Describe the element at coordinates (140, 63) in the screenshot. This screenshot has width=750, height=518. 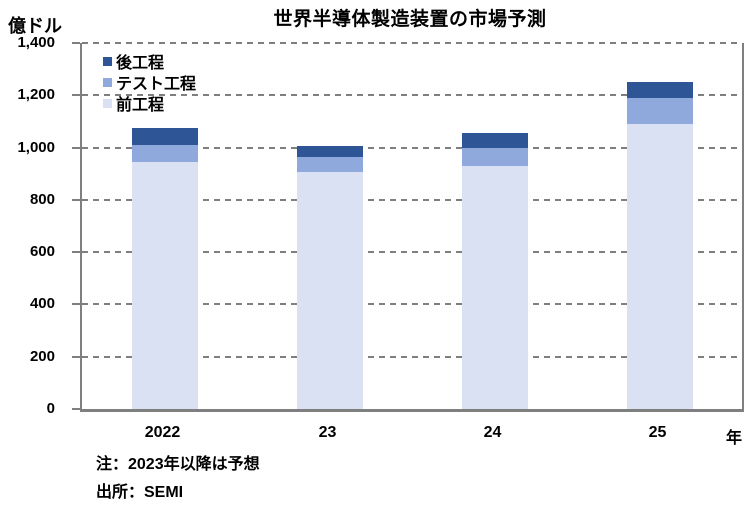
I see `legend-label: 後工程` at that location.